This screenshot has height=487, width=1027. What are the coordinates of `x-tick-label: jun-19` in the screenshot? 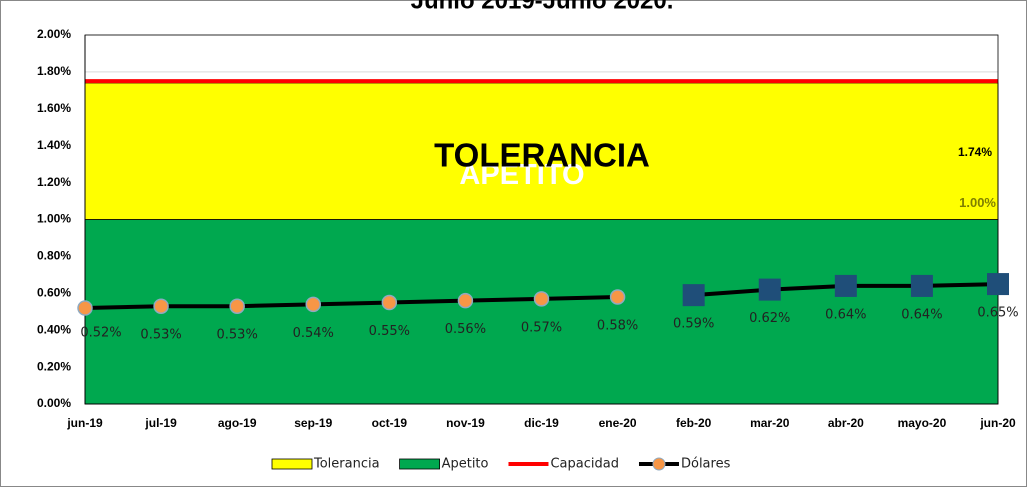 It's located at (84, 423).